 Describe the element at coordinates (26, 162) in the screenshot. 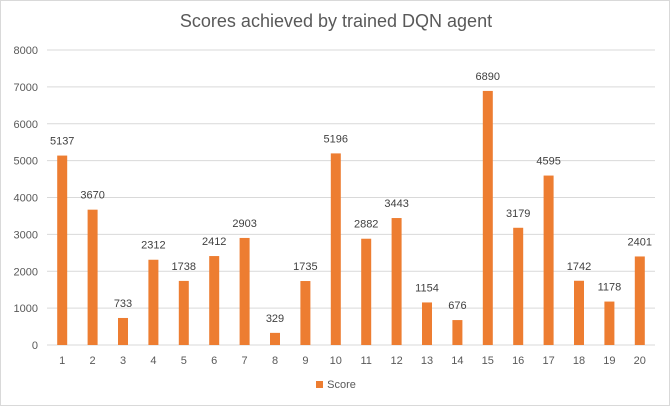

I see `y-tick-label: 5000` at that location.